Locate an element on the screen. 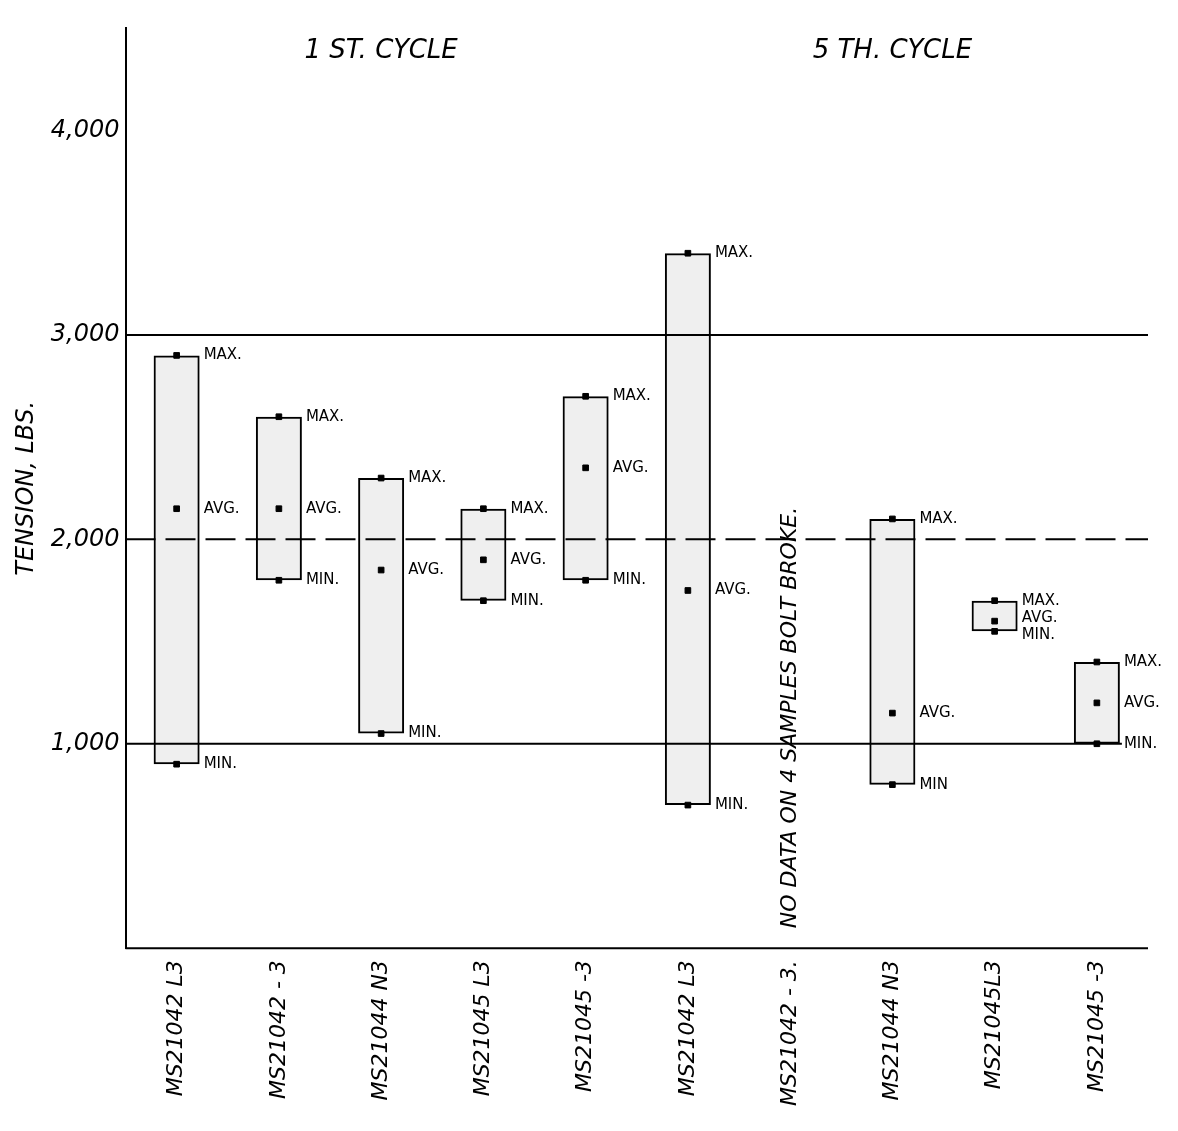 The image size is (1178, 1131). x-tick-label: MS21045L3 is located at coordinates (993, 1025).